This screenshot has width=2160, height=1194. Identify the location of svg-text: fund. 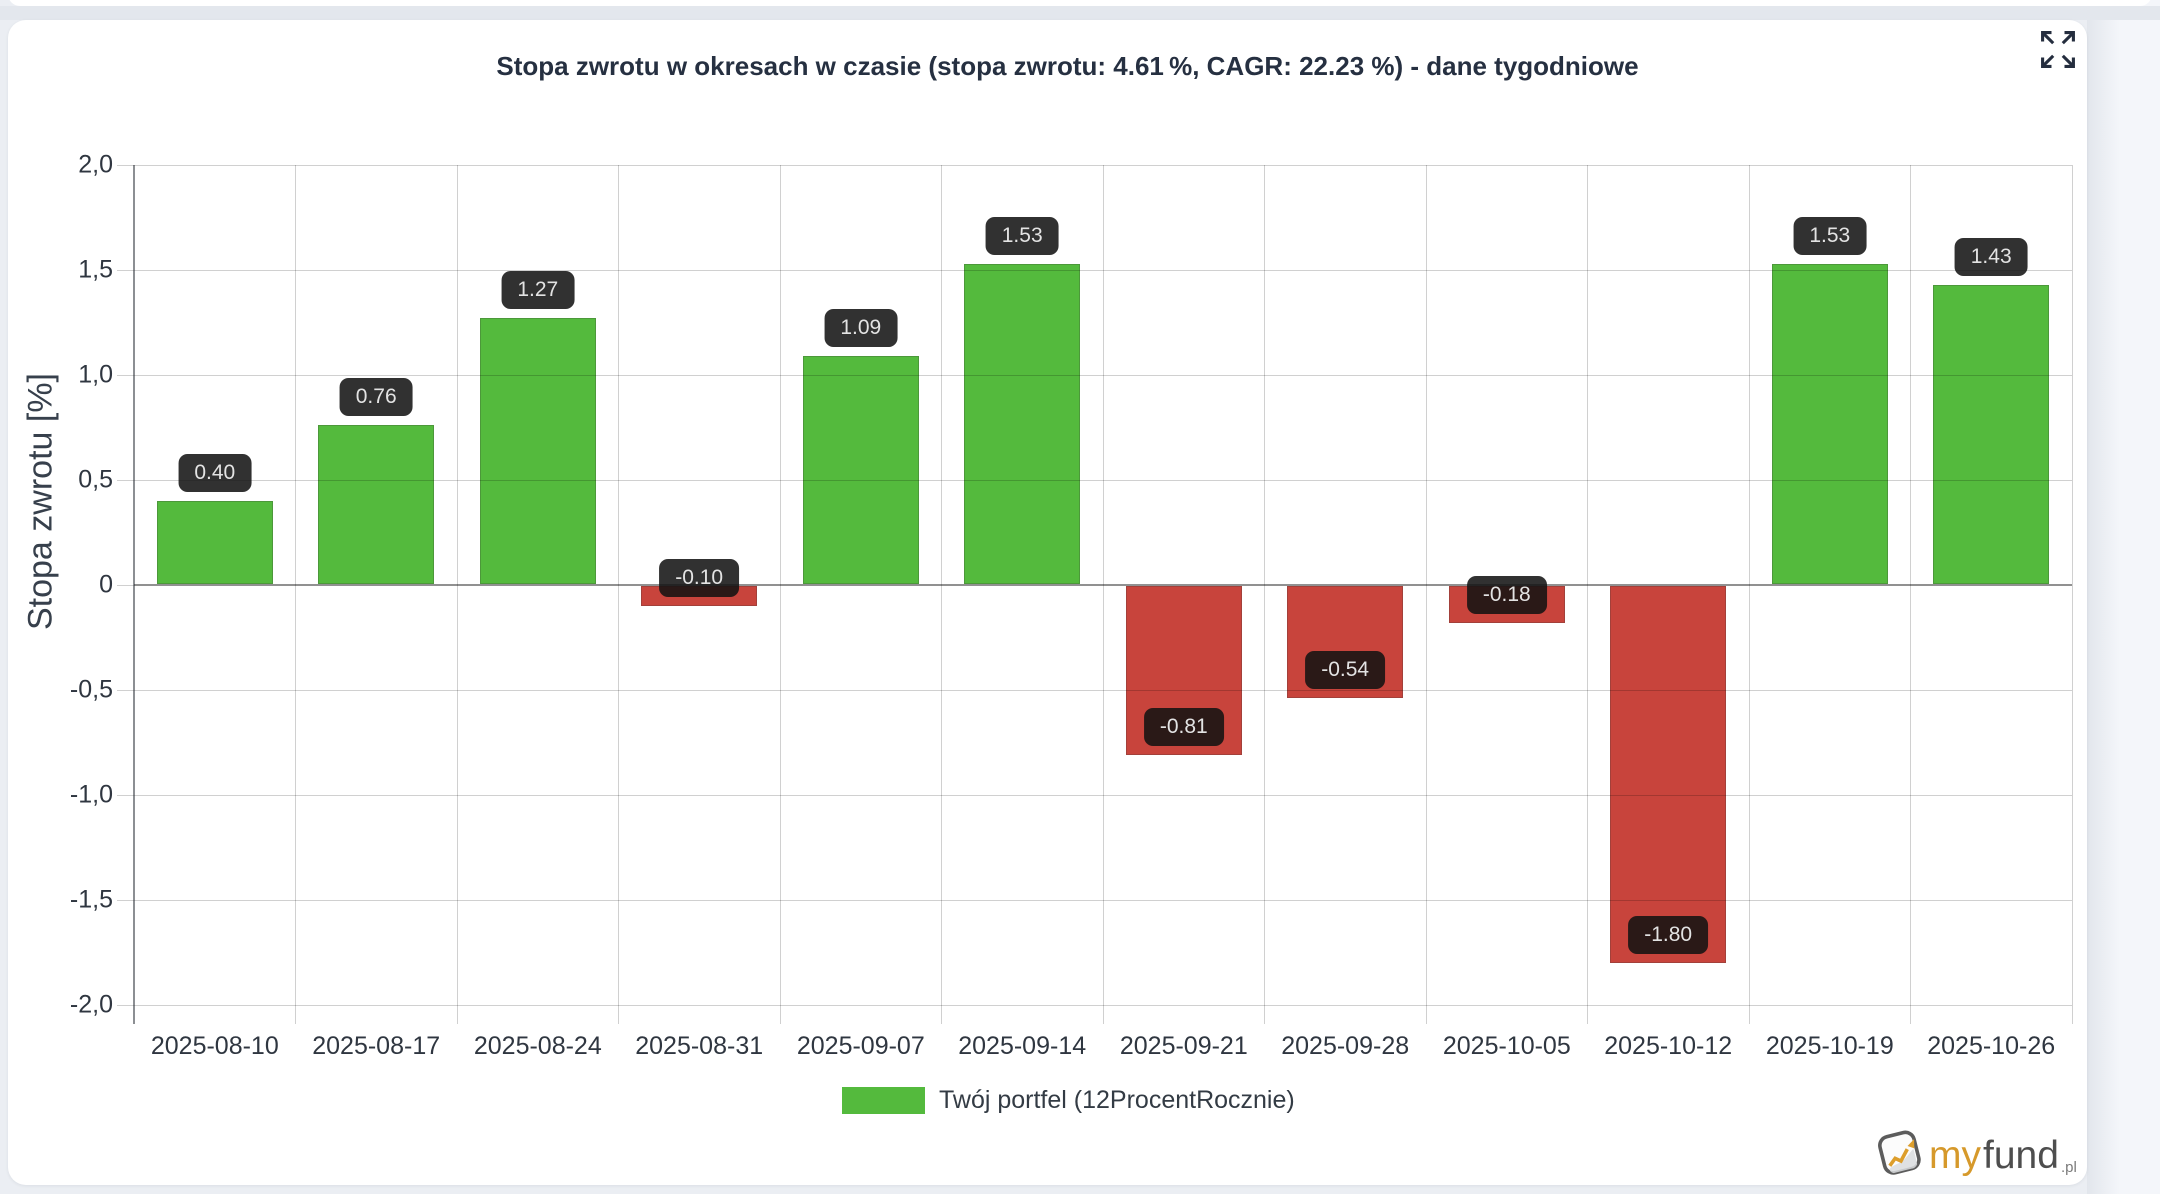
(2021, 1155).